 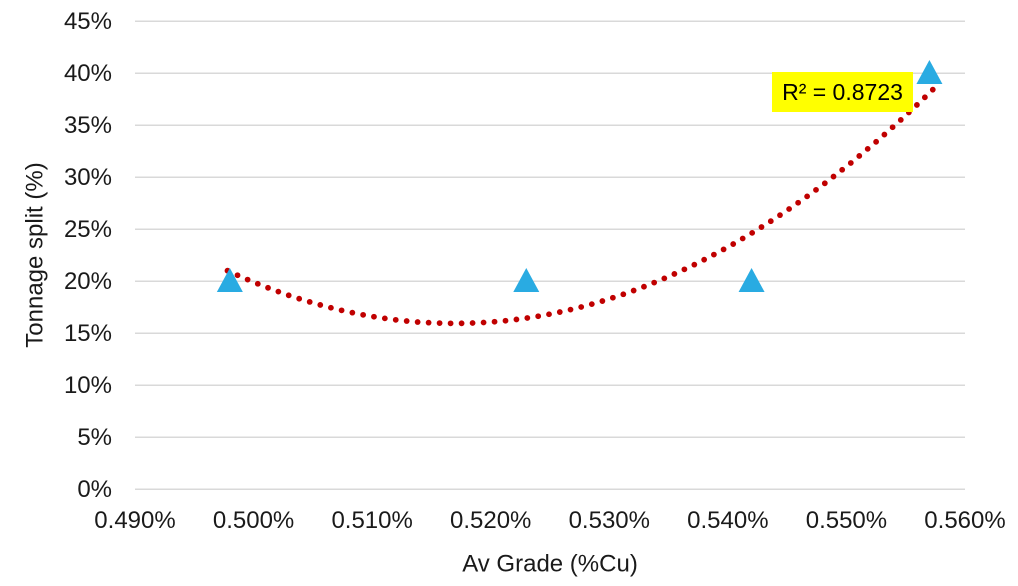 What do you see at coordinates (94, 437) in the screenshot?
I see `y-tick-label: 5%` at bounding box center [94, 437].